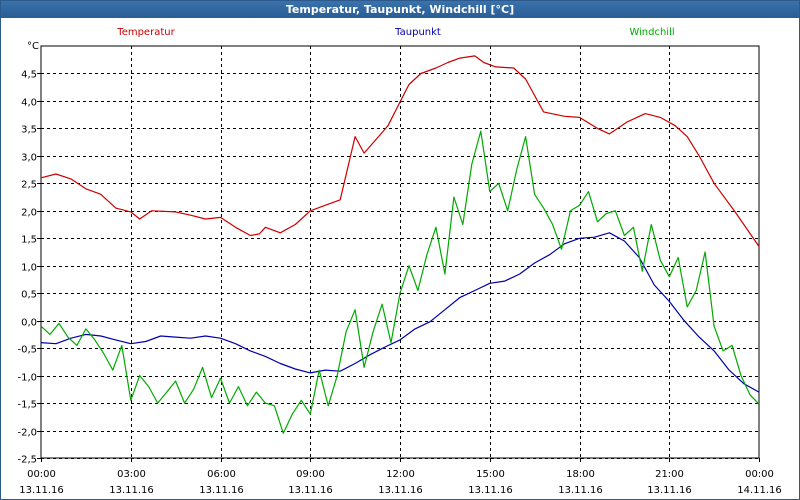 The image size is (800, 500). Describe the element at coordinates (29, 240) in the screenshot. I see `y-tick-label: 1,5` at that location.